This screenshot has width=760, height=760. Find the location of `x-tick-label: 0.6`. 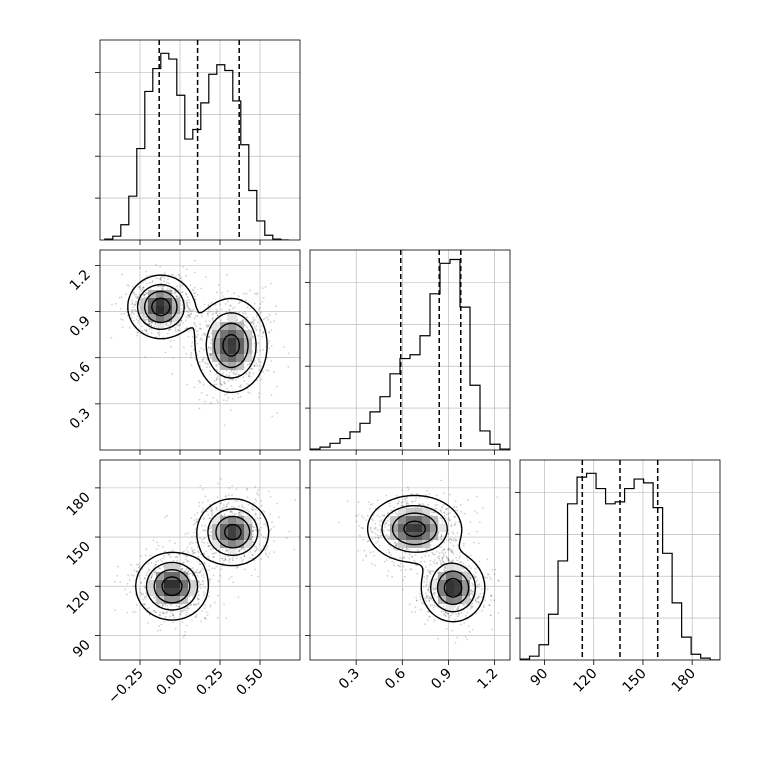

x-tick-label: 0.6 is located at coordinates (395, 678).